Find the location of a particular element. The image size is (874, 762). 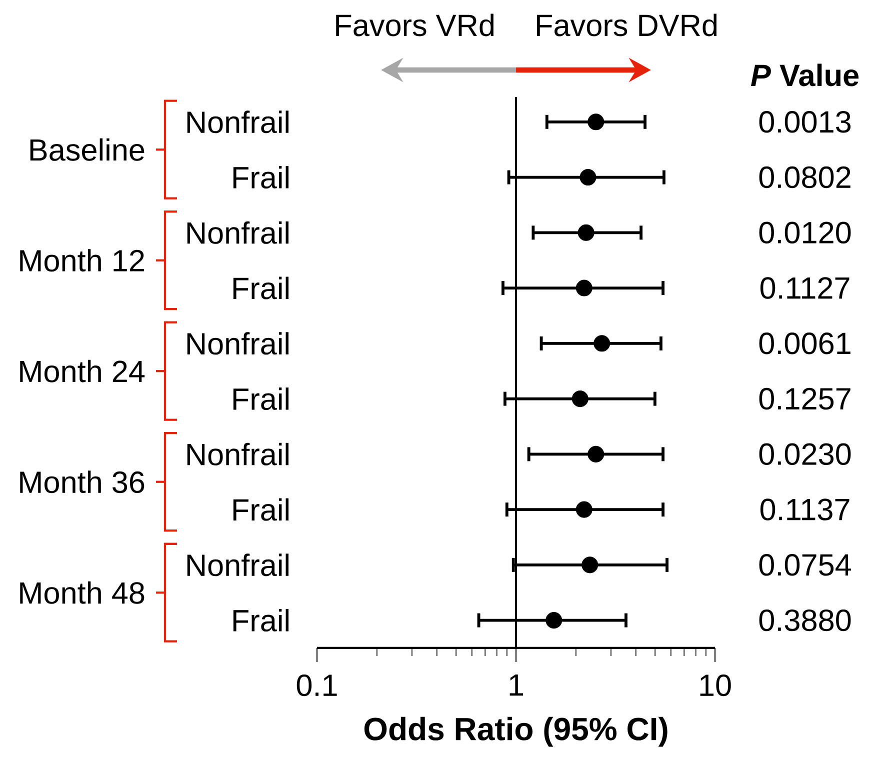

text: Favors DVRd is located at coordinates (627, 25).